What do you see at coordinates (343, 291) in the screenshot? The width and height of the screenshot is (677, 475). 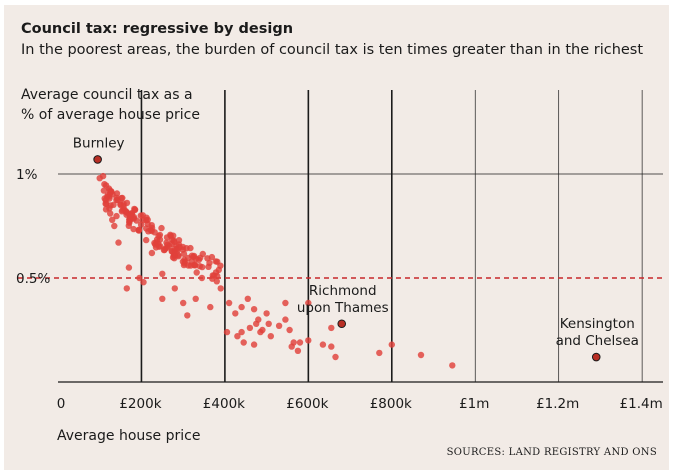 I see `highlight-label-1-0: Richmond` at bounding box center [343, 291].